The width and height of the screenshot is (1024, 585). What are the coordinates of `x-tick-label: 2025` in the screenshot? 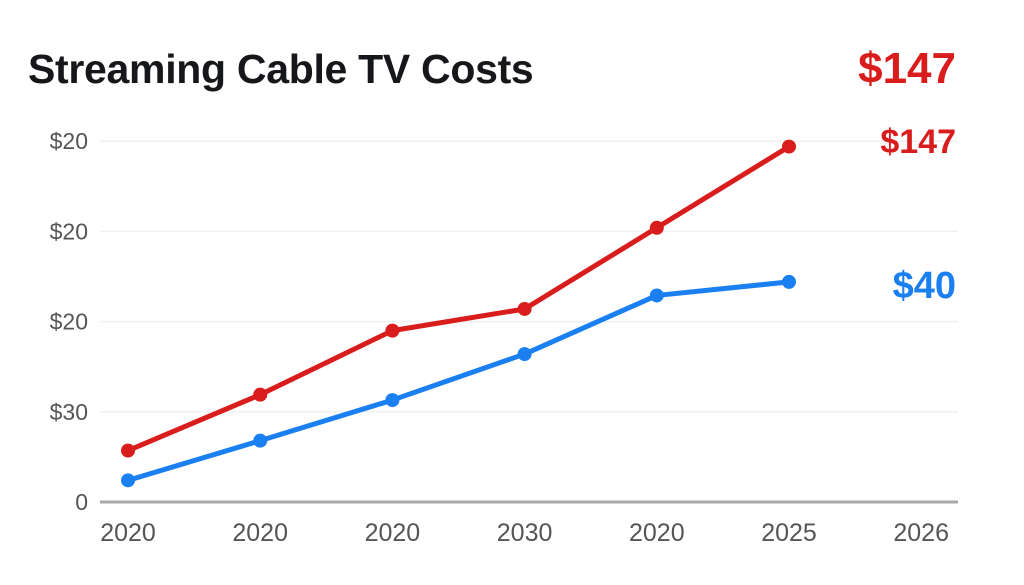 It's located at (789, 533).